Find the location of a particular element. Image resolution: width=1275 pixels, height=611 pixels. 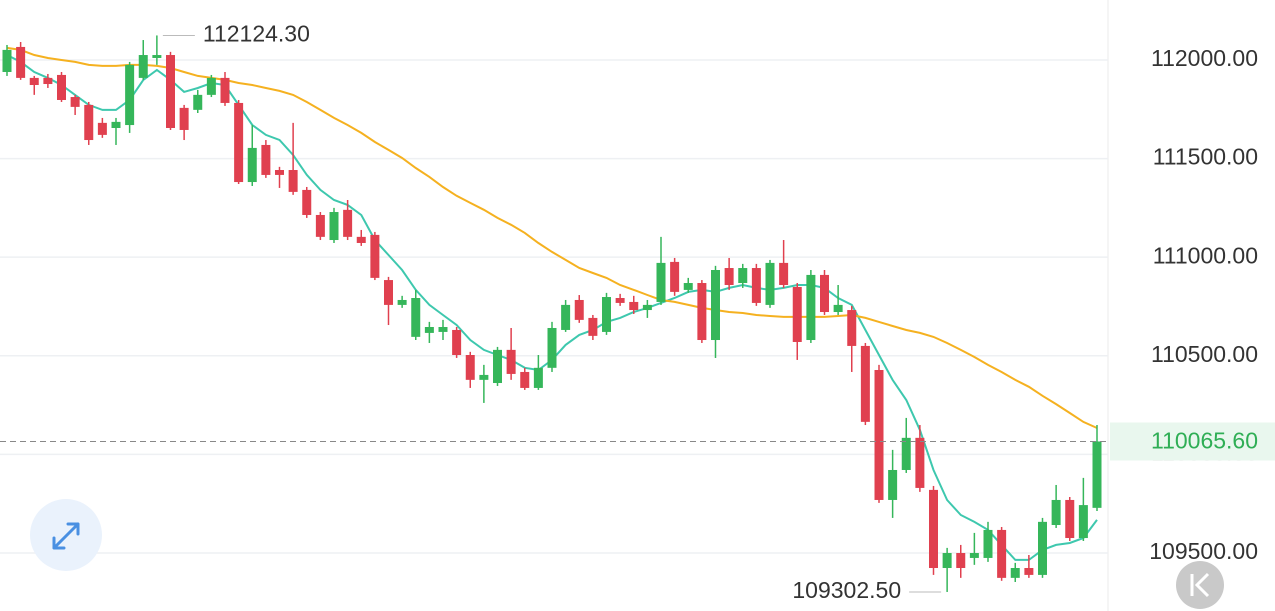

last-price-label: 110065.60 is located at coordinates (1204, 441).